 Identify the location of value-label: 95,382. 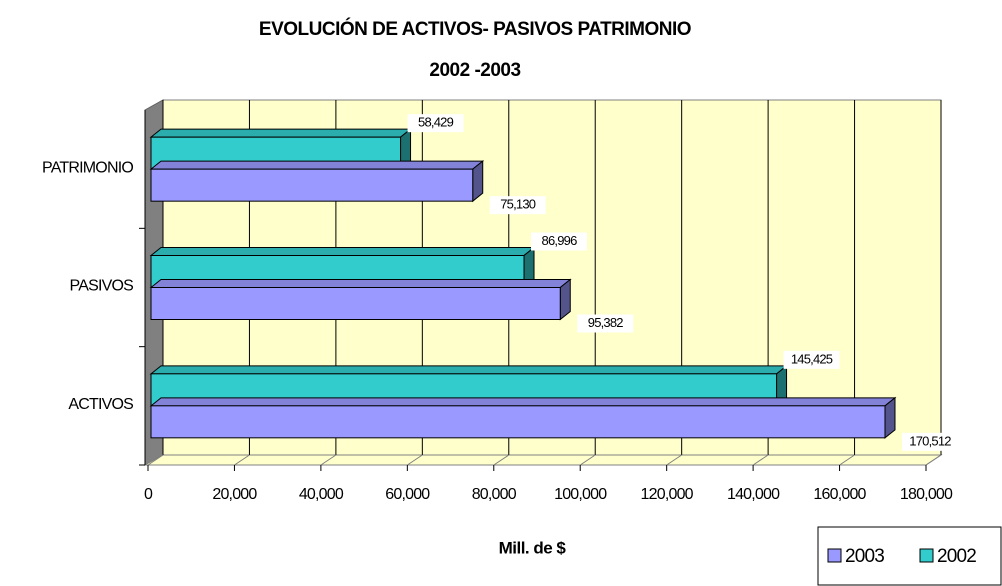
(606, 322).